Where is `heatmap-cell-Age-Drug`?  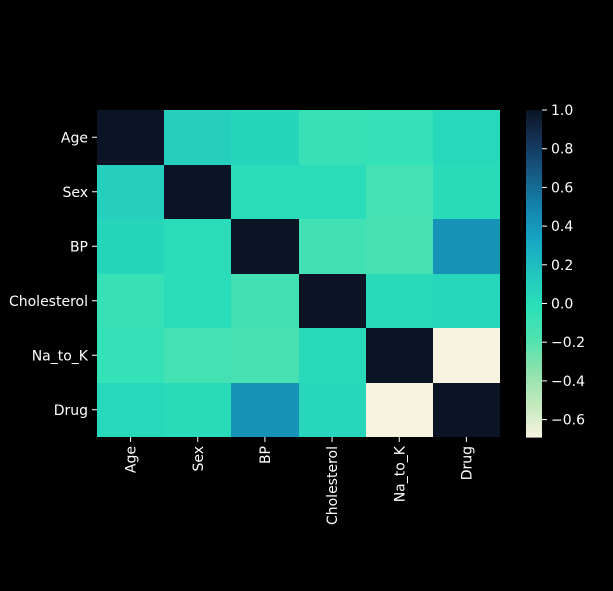
heatmap-cell-Age-Drug is located at coordinates (466, 137).